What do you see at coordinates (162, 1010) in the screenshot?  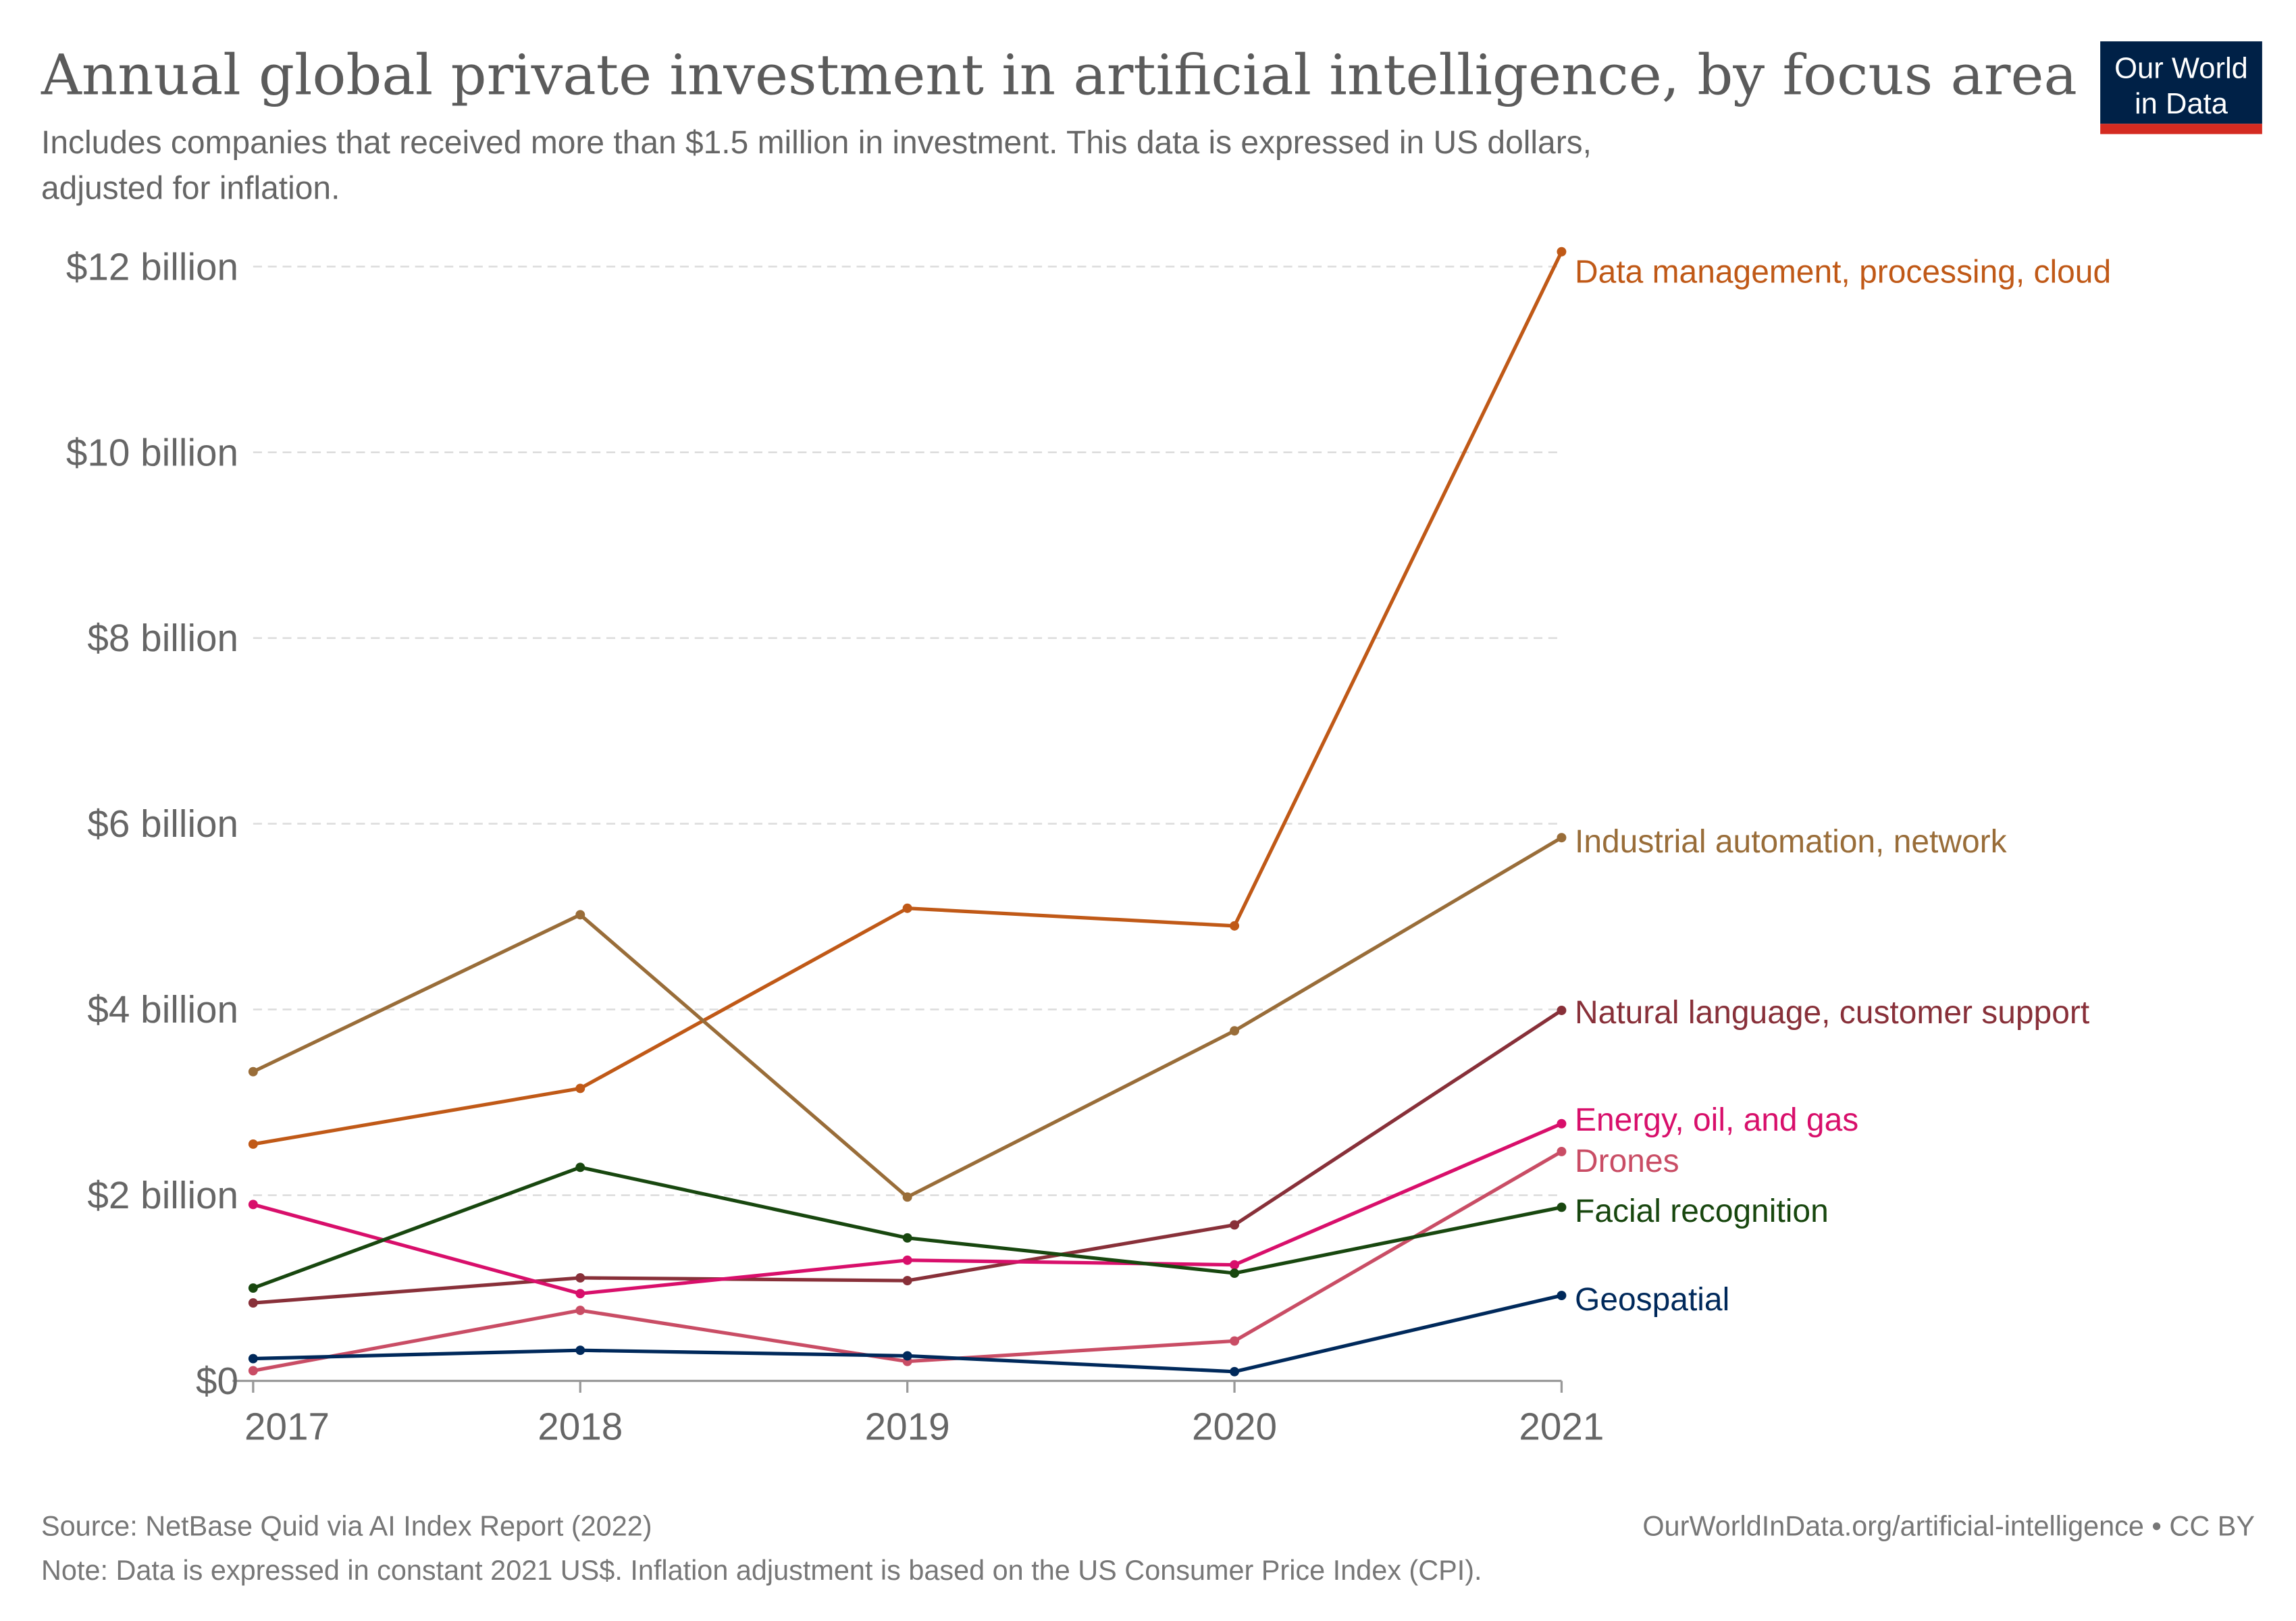 I see `y-tick-label: $4 billion` at bounding box center [162, 1010].